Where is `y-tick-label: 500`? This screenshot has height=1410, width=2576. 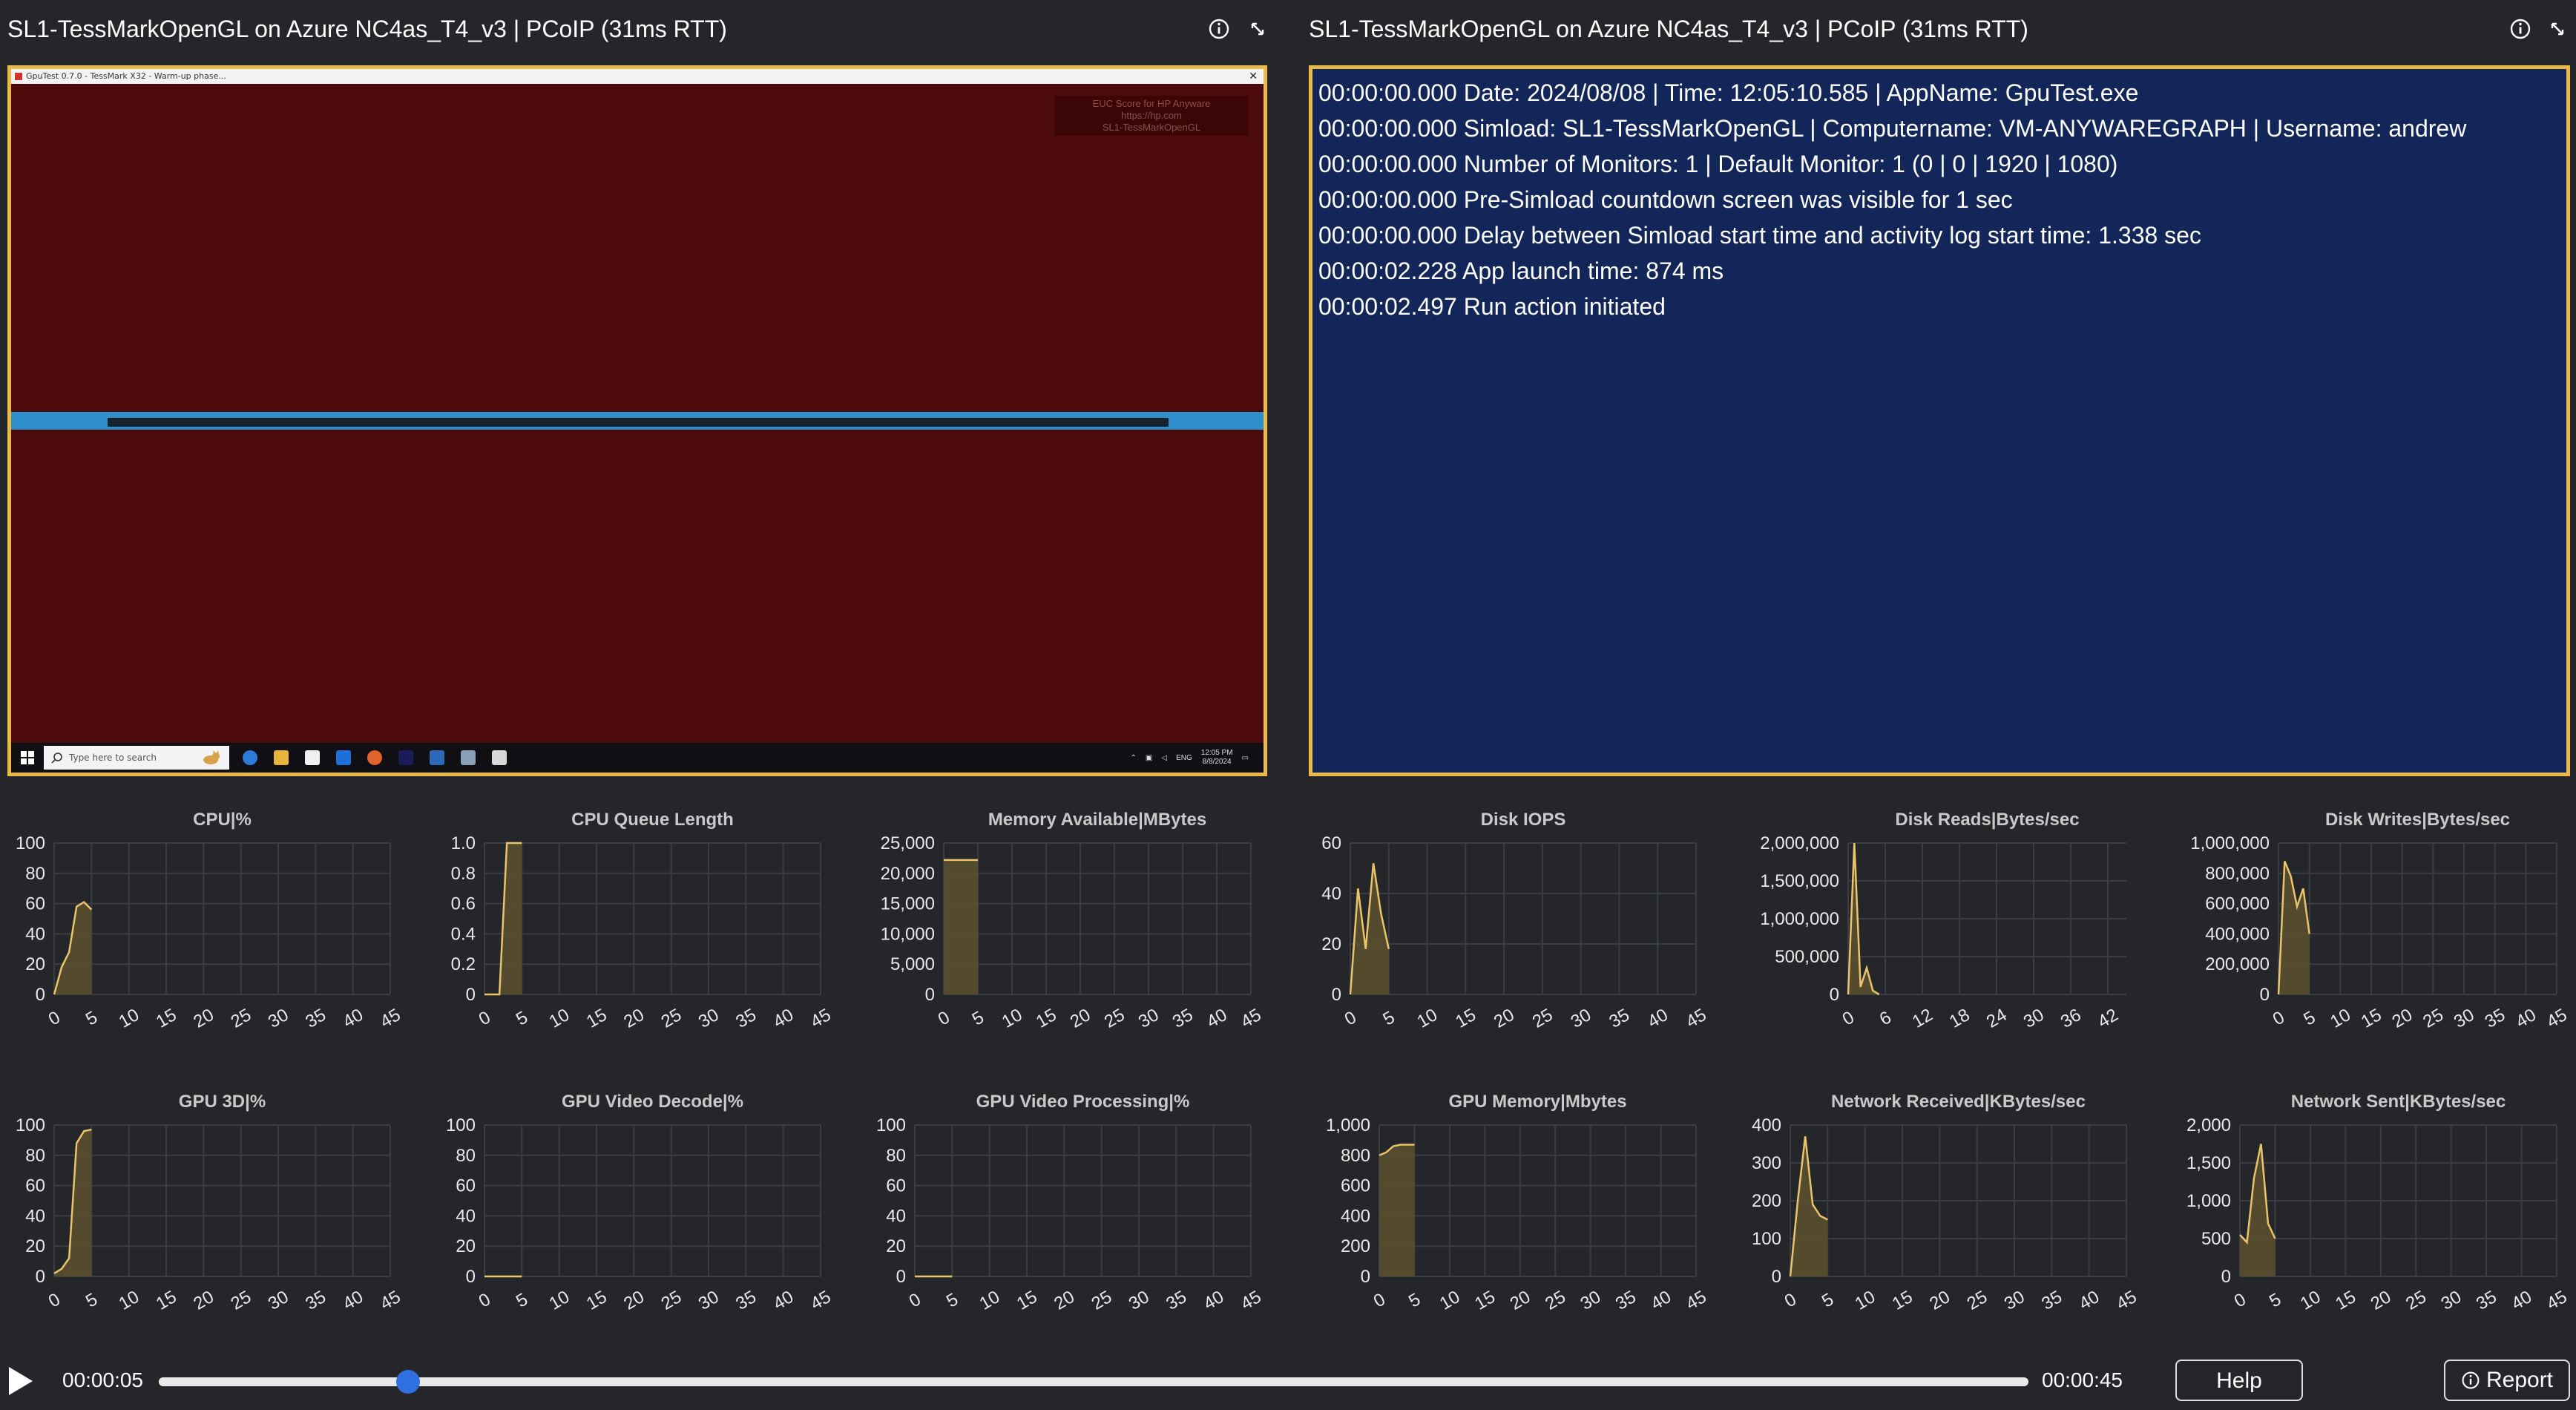
y-tick-label: 500 is located at coordinates (2216, 1239).